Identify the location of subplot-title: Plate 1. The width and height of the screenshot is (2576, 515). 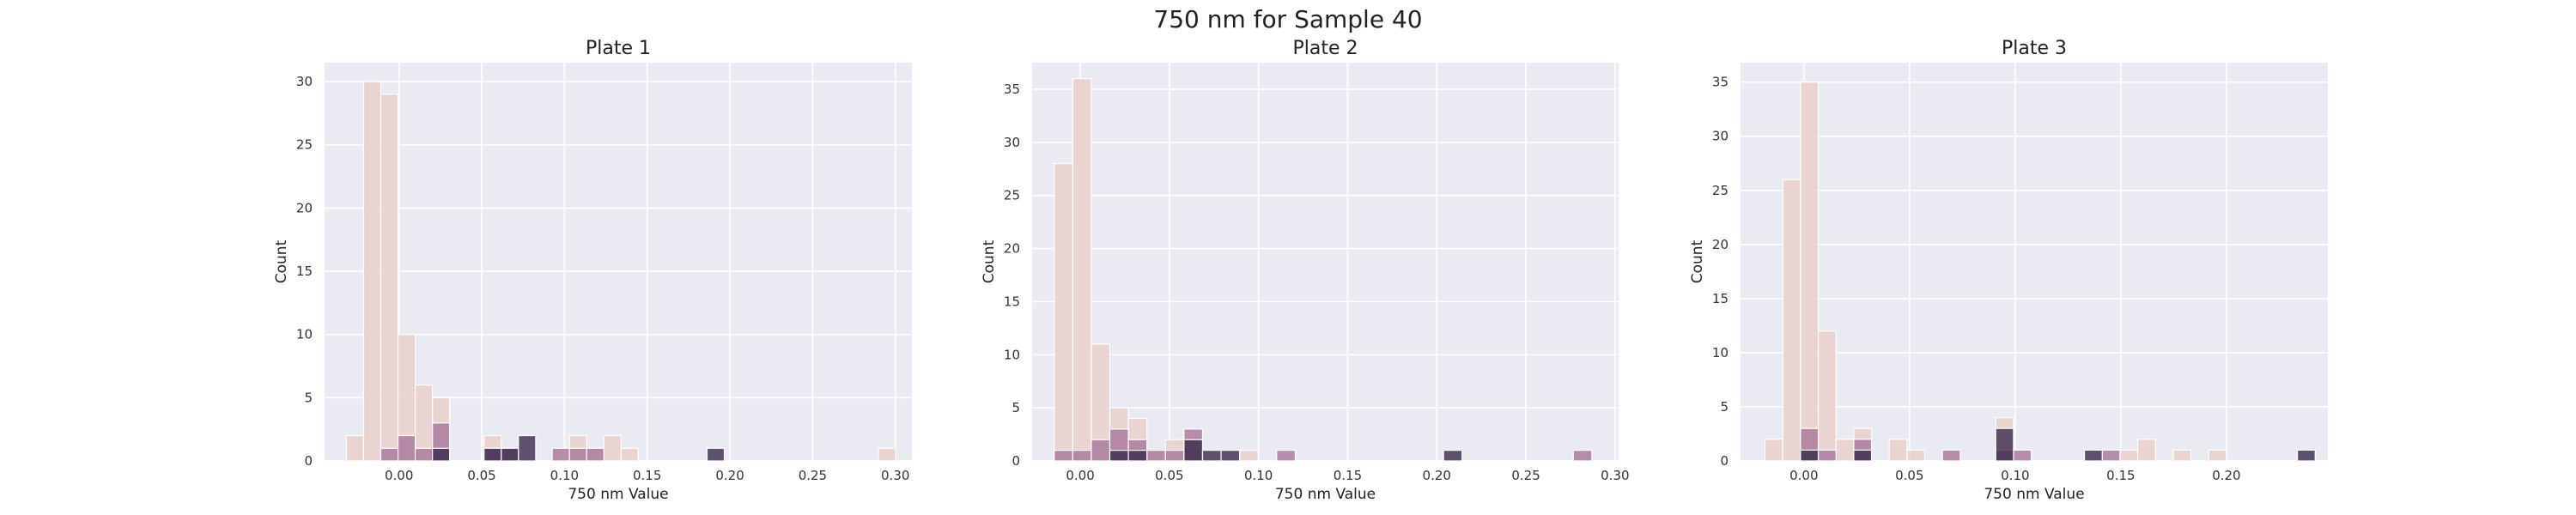
(618, 48).